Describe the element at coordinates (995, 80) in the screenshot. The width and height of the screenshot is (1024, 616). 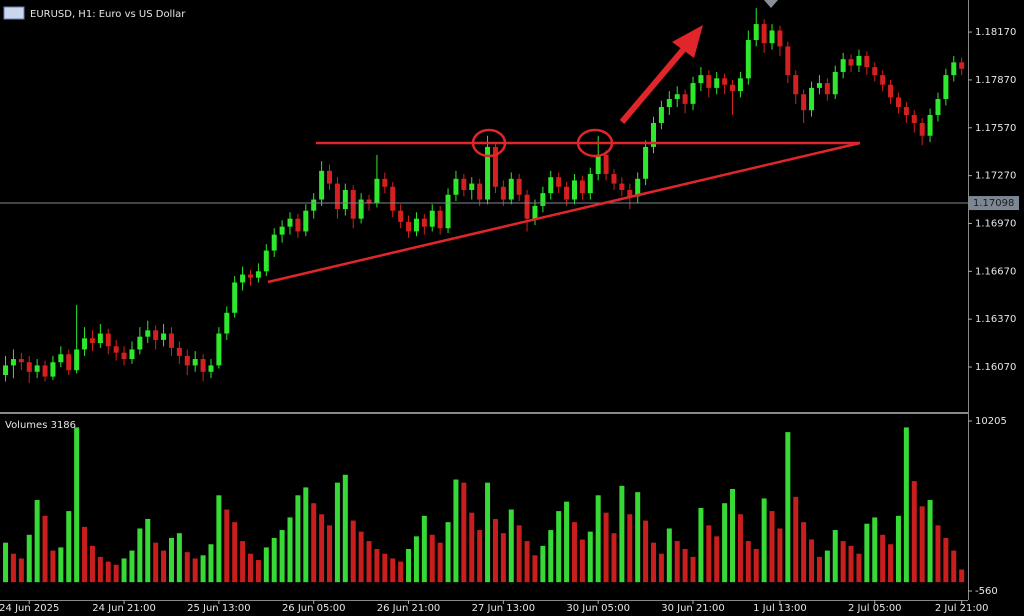
I see `y-tick-label: 1.17870` at that location.